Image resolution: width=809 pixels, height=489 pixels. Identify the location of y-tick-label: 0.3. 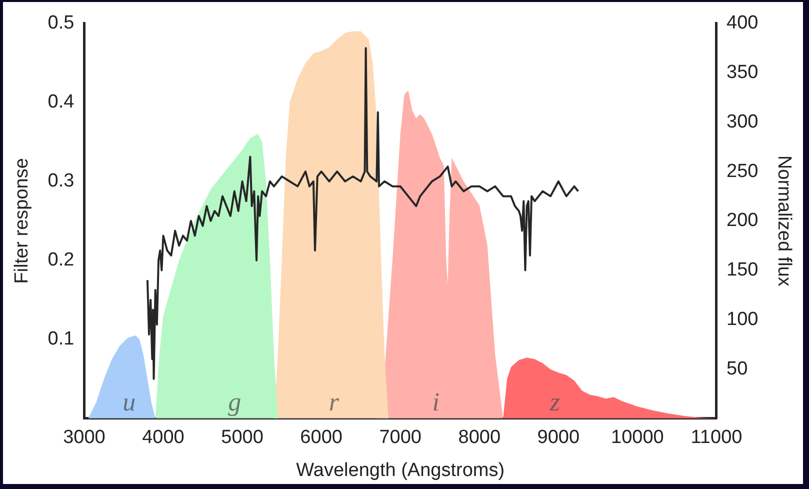
(61, 181).